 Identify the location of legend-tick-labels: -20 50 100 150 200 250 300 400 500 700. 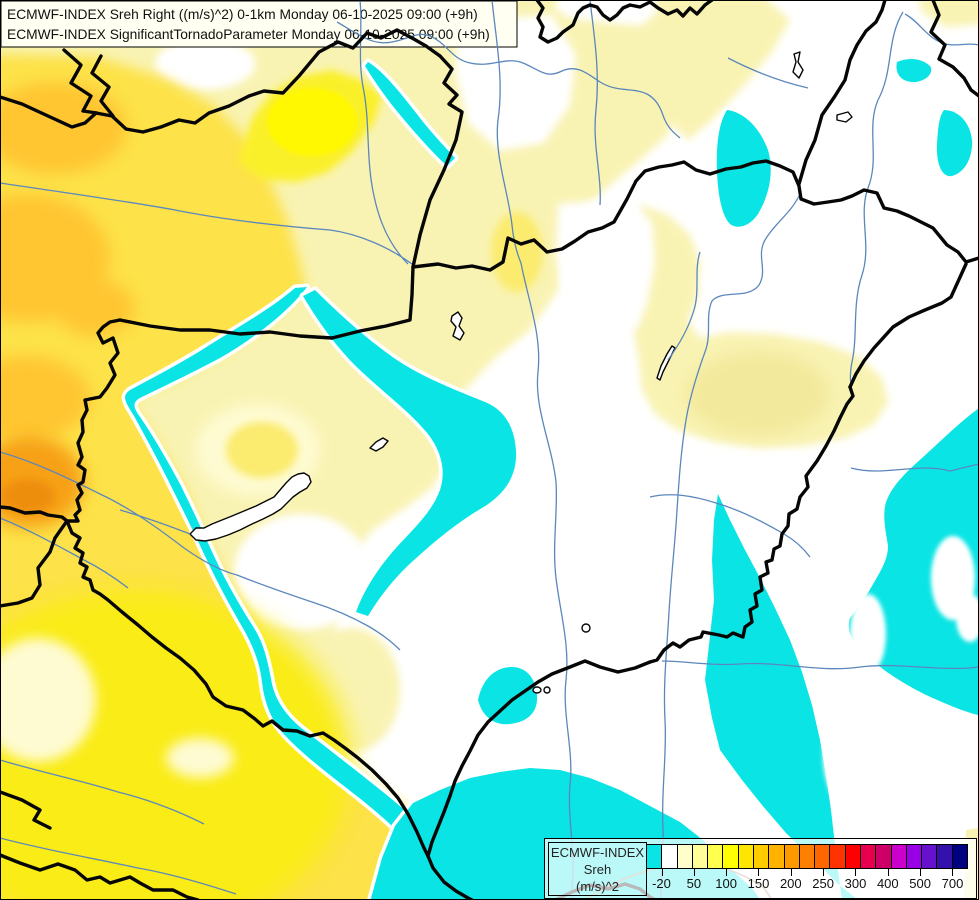
(760, 886).